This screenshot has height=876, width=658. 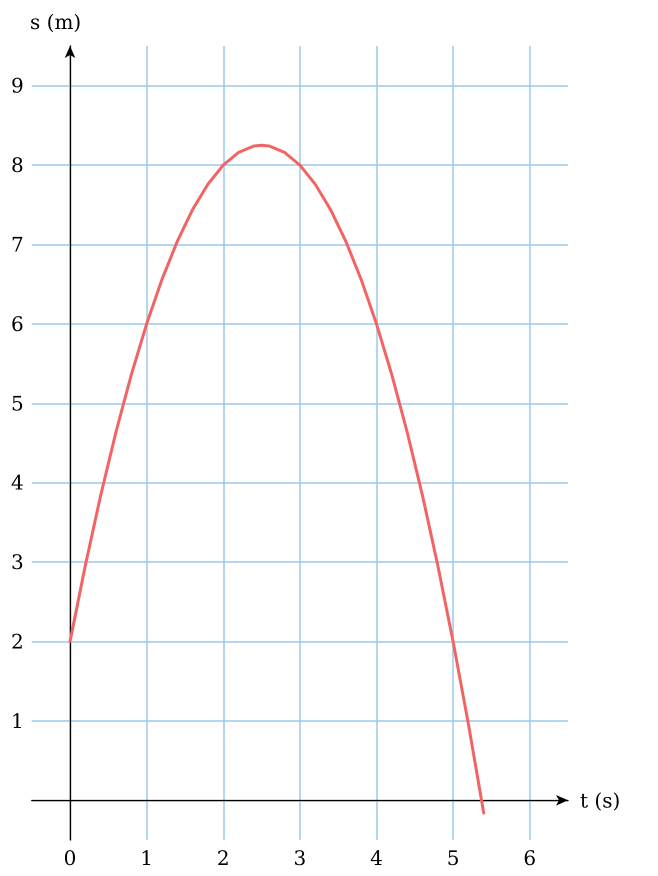 I want to click on y-tick-label: 8, so click(x=17, y=165).